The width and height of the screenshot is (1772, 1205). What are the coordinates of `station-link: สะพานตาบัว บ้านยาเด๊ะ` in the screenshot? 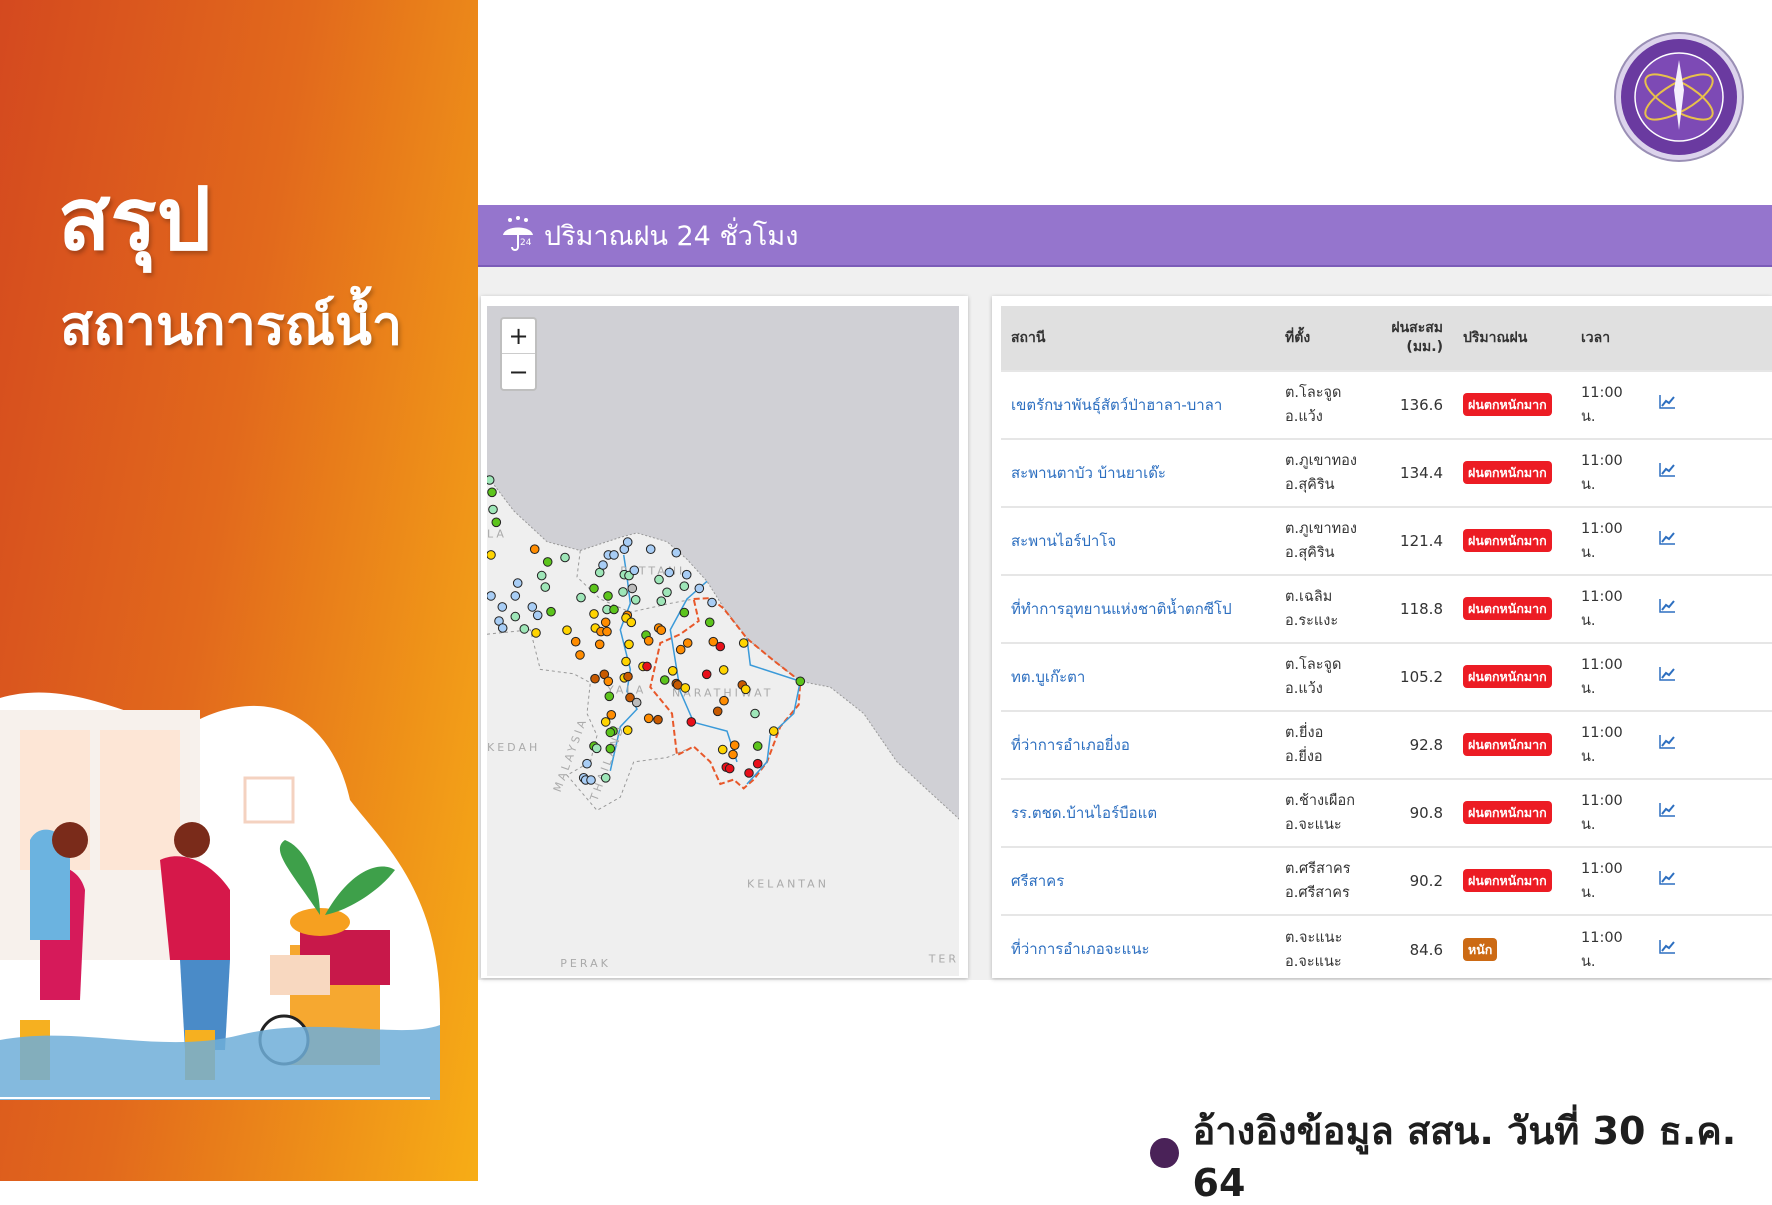 It's located at (1088, 472).